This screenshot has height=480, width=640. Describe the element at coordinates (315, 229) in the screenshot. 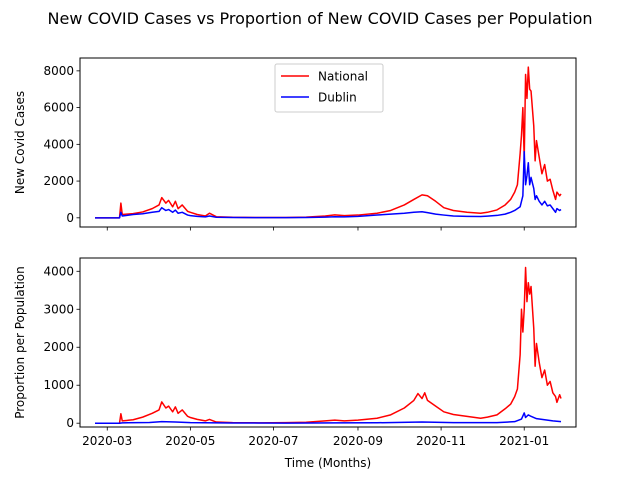

I see `top-x-ticks` at that location.